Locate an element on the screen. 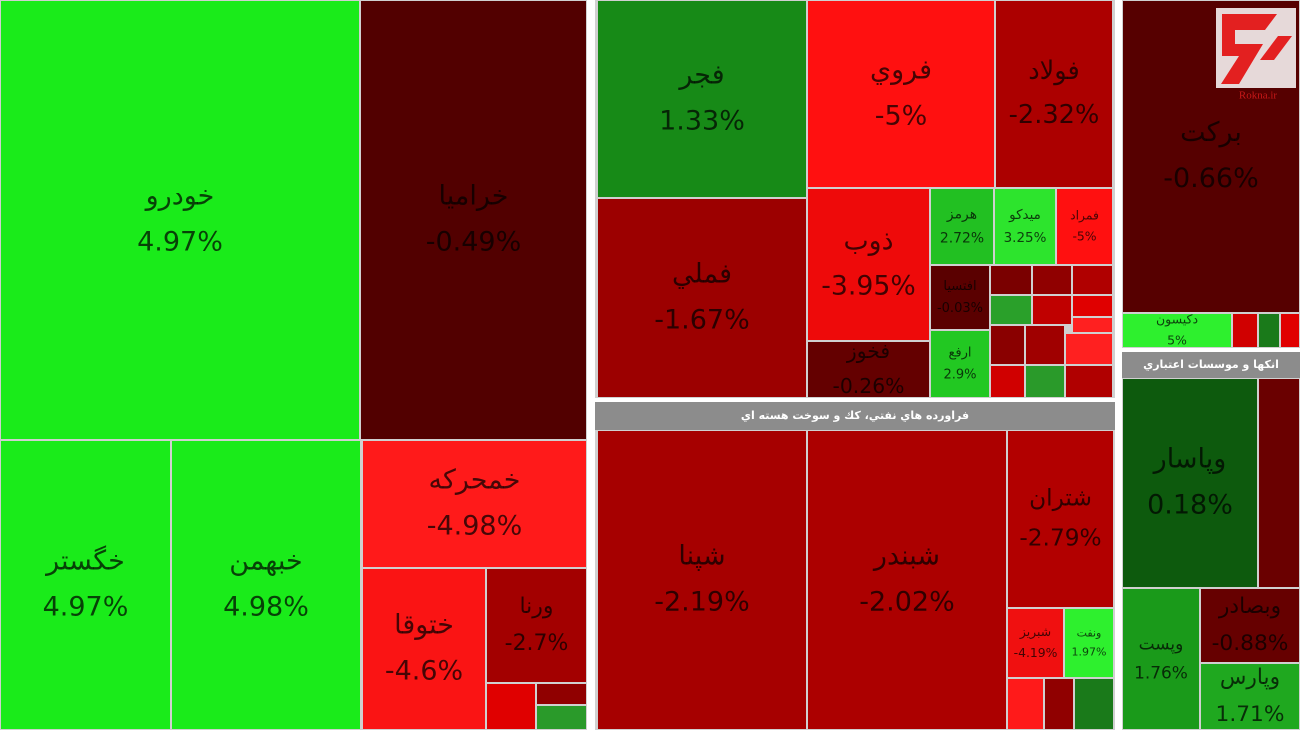  tile-value-label: -3.95% is located at coordinates (868, 286).